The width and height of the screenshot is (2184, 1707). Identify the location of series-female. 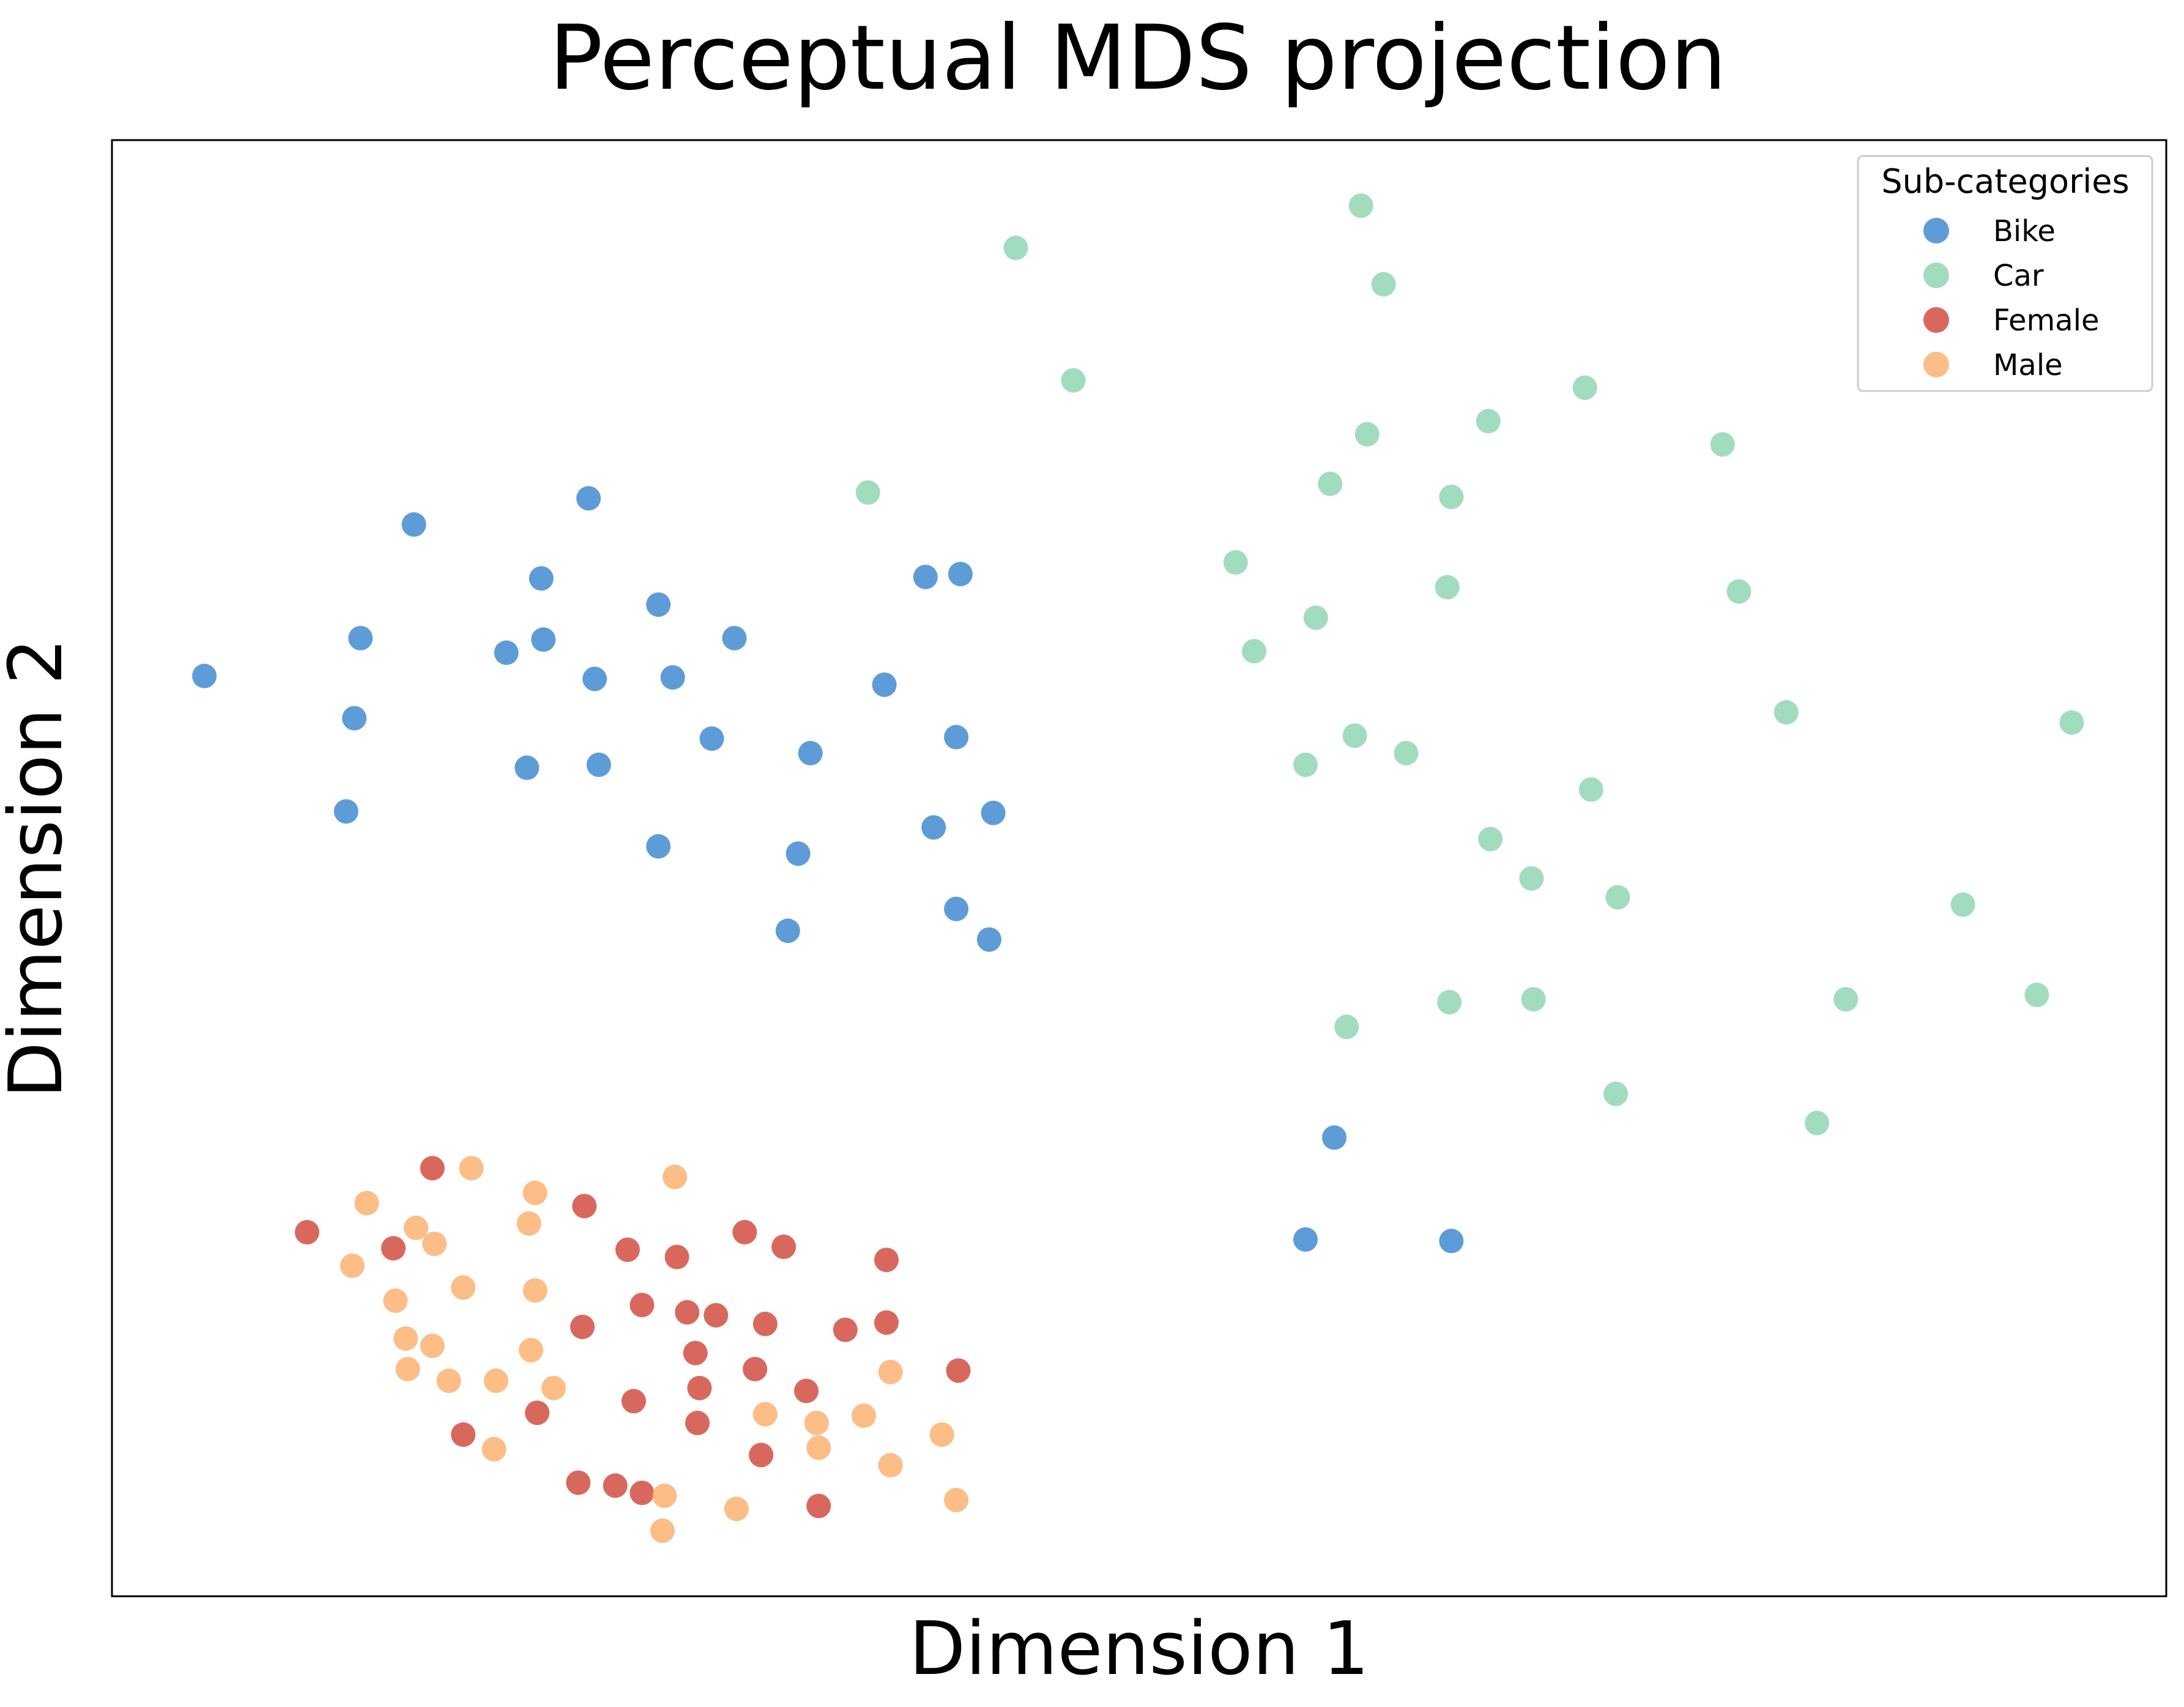
(633, 1337).